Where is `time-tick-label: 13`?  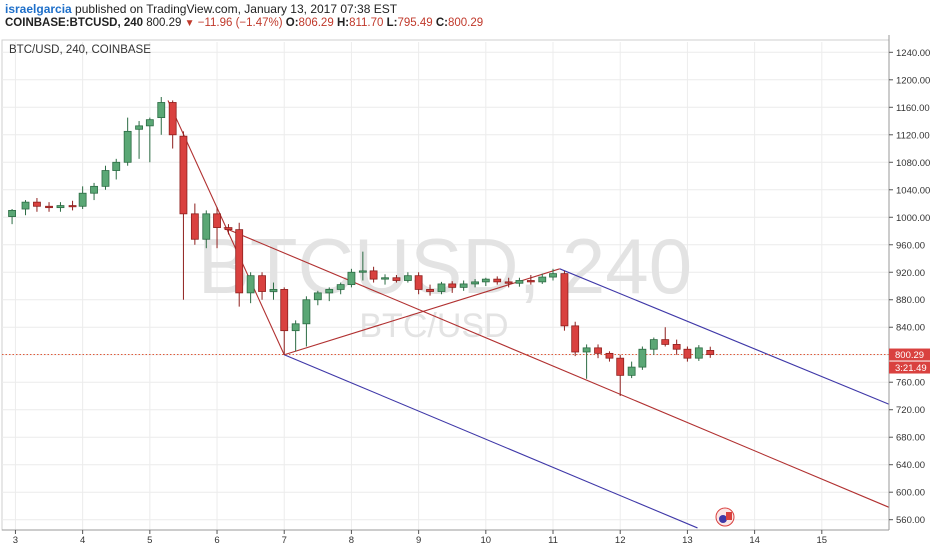
time-tick-label: 13 is located at coordinates (687, 540).